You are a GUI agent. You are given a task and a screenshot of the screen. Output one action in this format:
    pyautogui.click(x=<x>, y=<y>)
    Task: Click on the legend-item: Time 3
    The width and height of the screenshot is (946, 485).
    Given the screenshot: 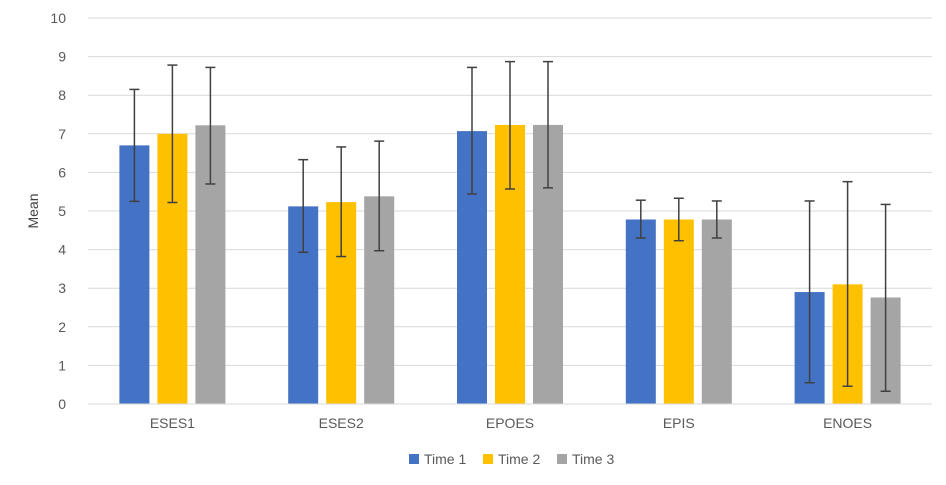 What is the action you would take?
    pyautogui.click(x=585, y=459)
    